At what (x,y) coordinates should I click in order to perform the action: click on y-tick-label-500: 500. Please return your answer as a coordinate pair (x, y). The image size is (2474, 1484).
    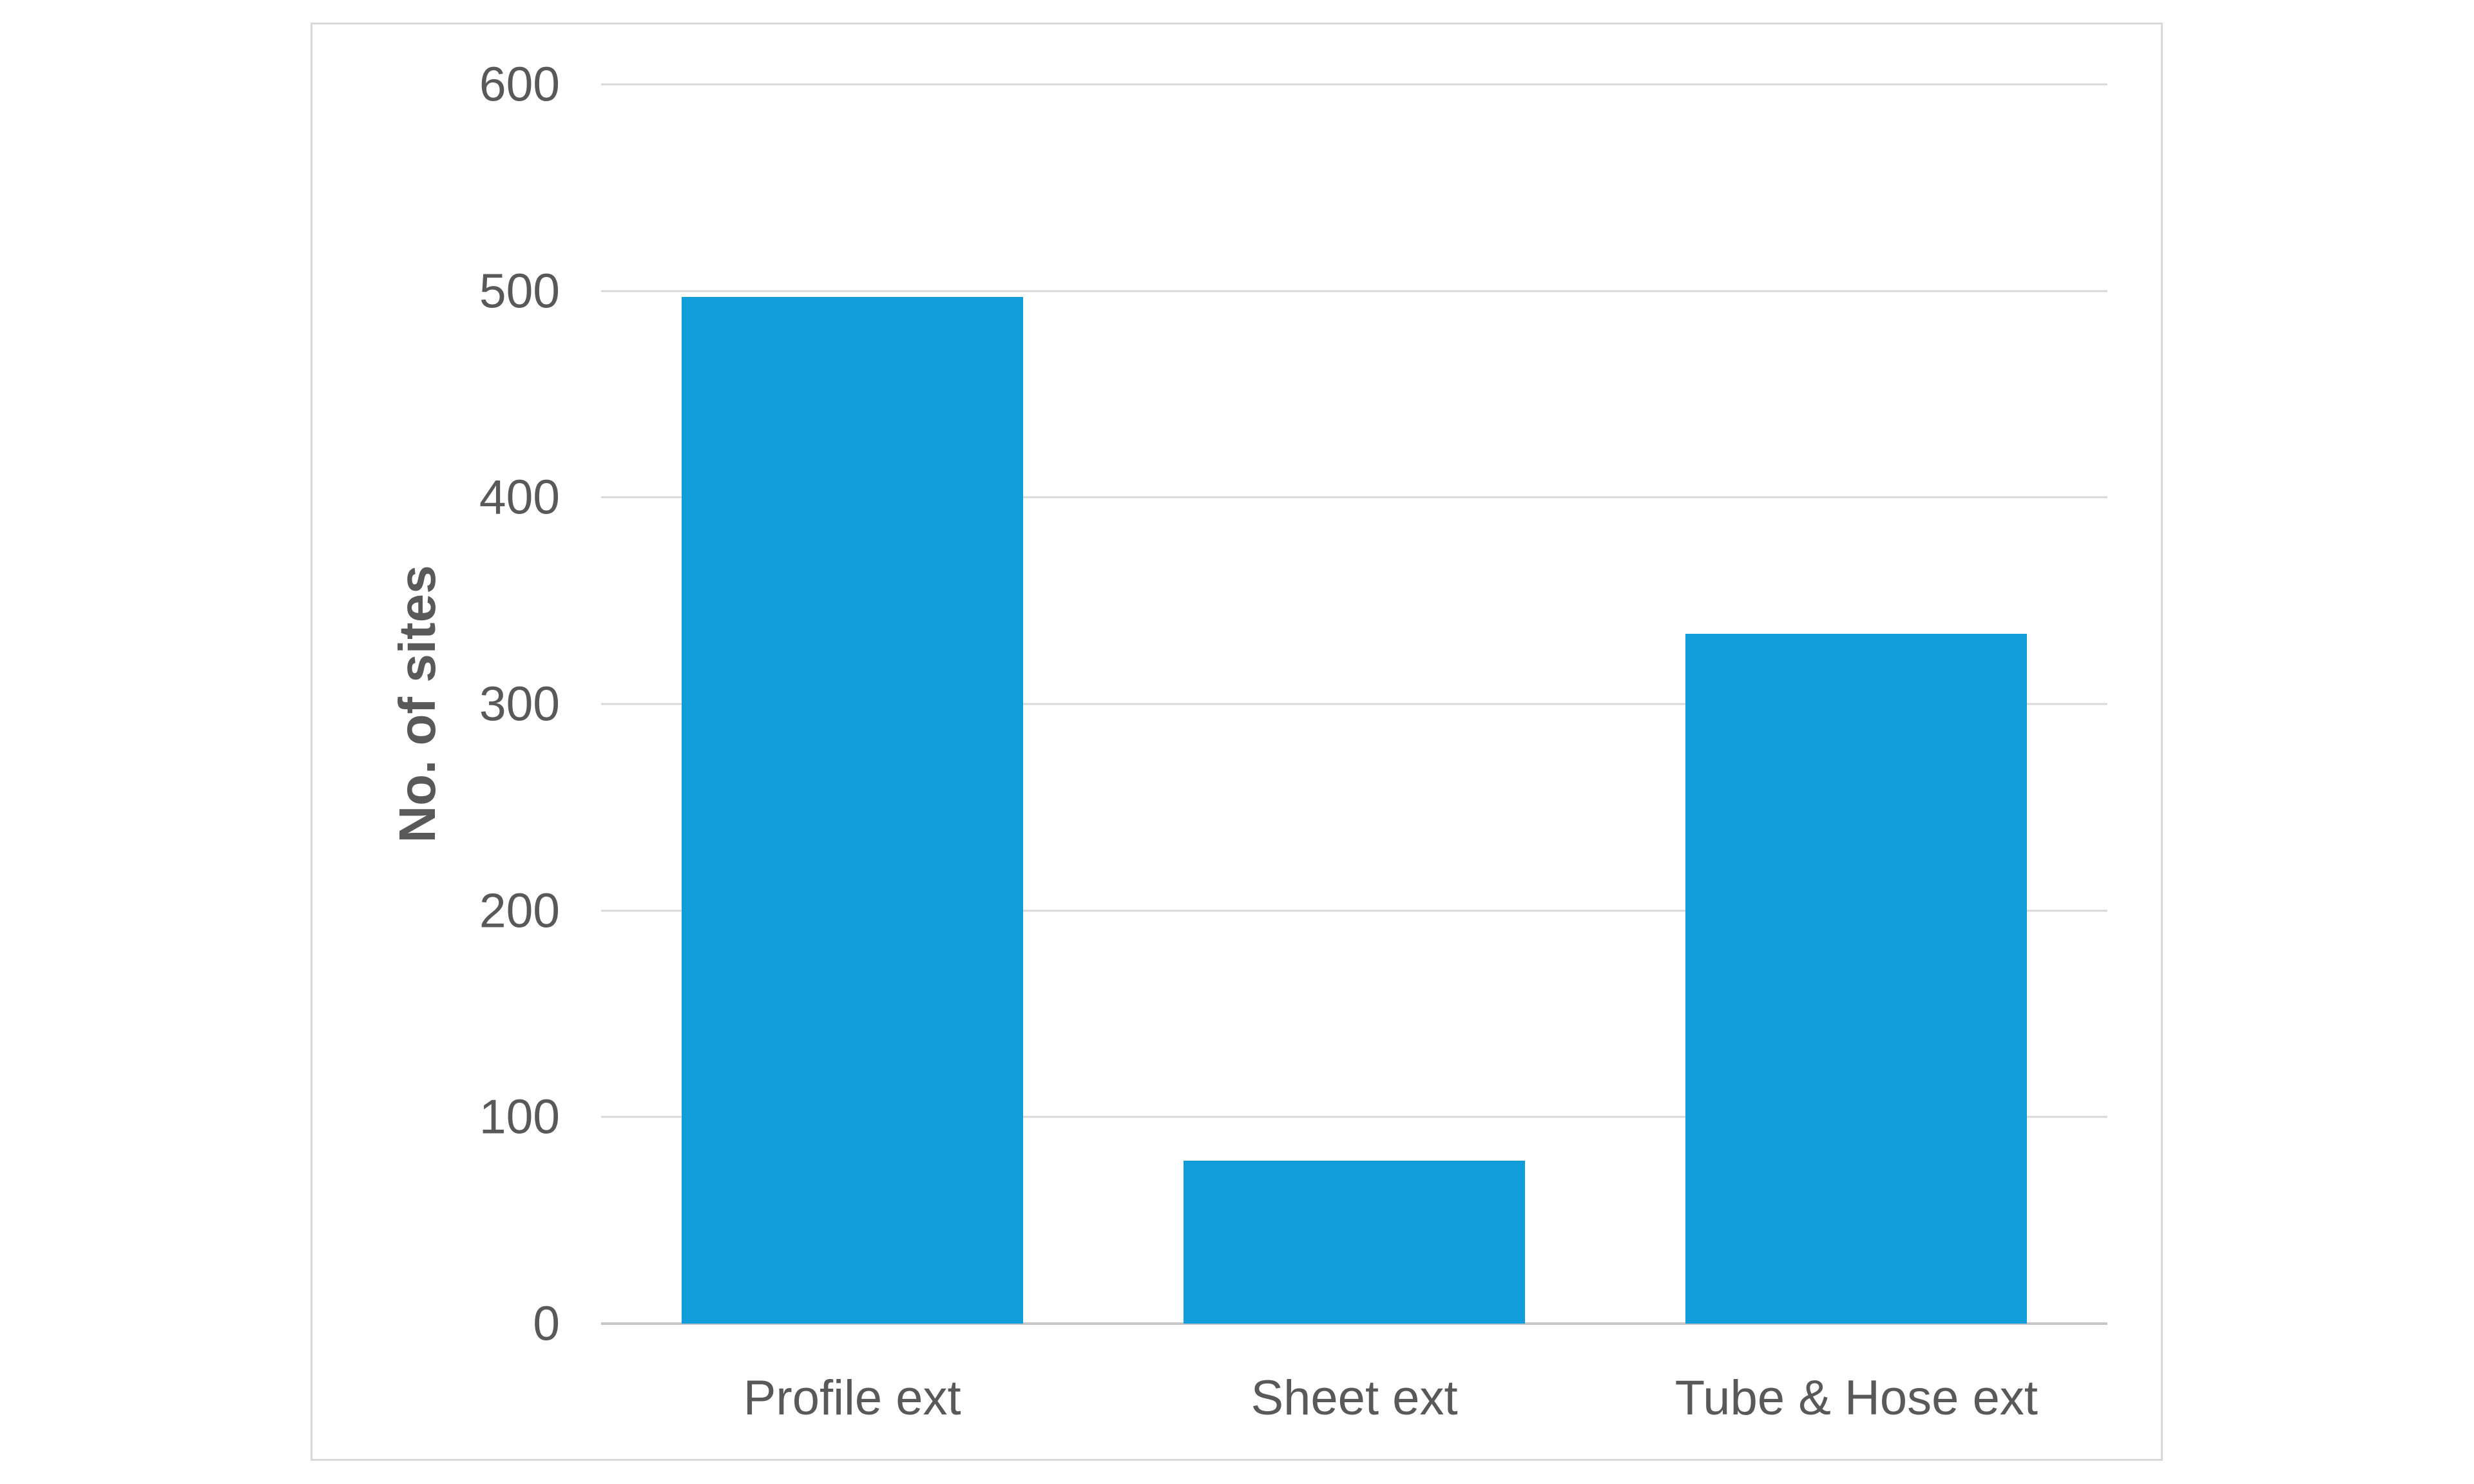
    Looking at the image, I should click on (519, 290).